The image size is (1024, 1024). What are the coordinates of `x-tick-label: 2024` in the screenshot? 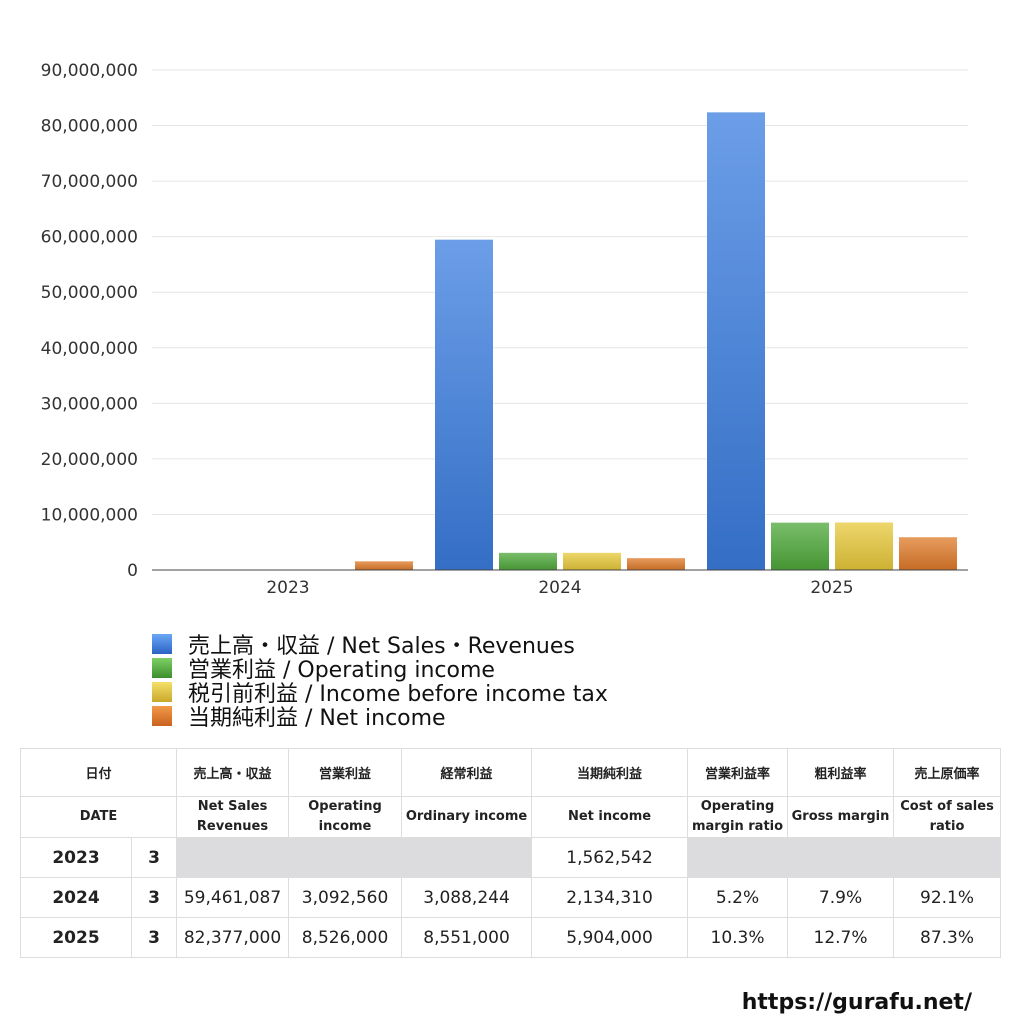 It's located at (559, 588).